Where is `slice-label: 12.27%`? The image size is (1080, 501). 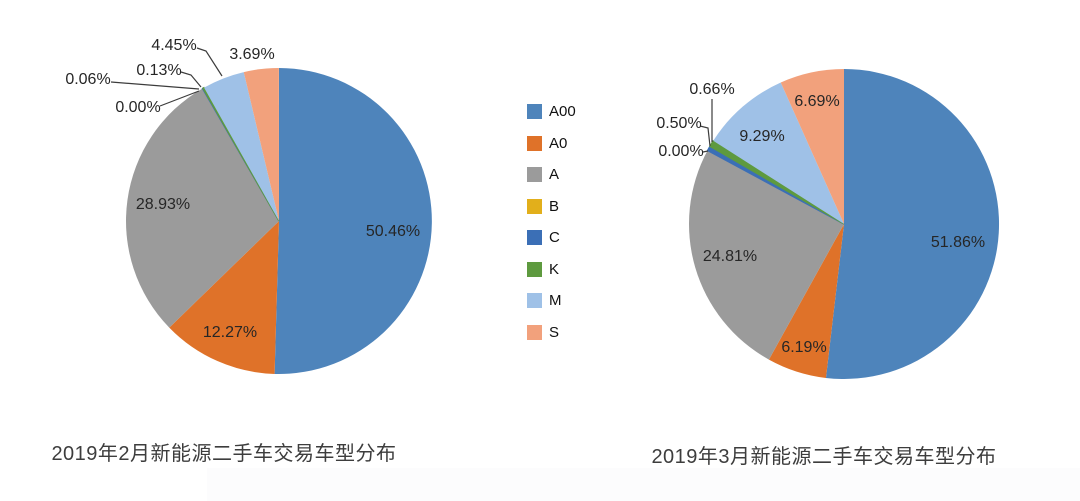 slice-label: 12.27% is located at coordinates (230, 332).